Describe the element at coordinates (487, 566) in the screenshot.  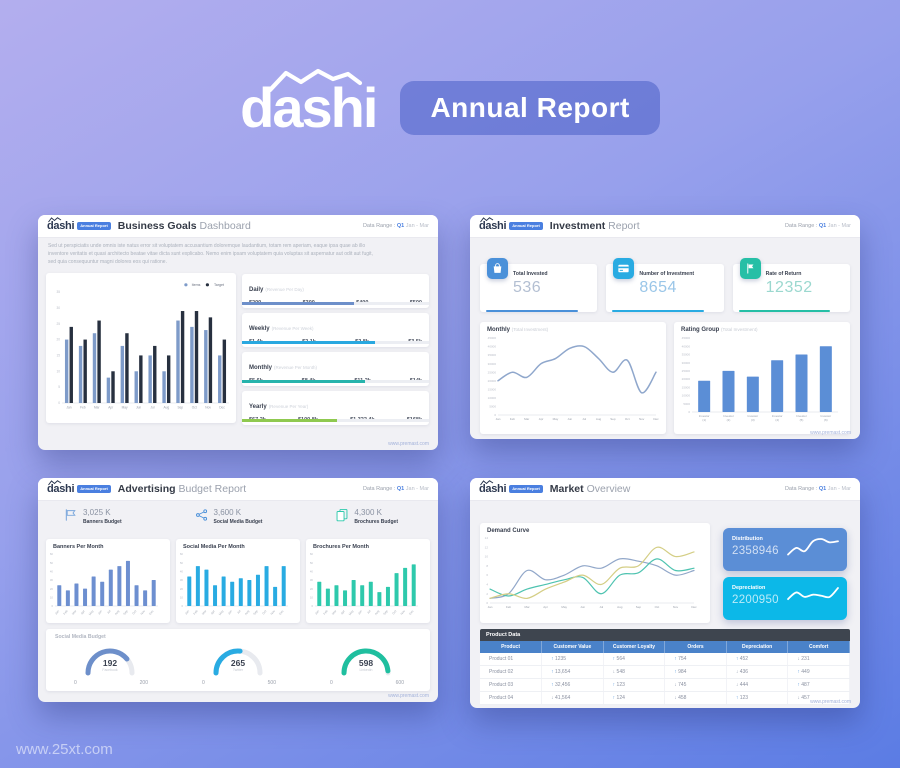
I see `svg-text: 8` at that location.